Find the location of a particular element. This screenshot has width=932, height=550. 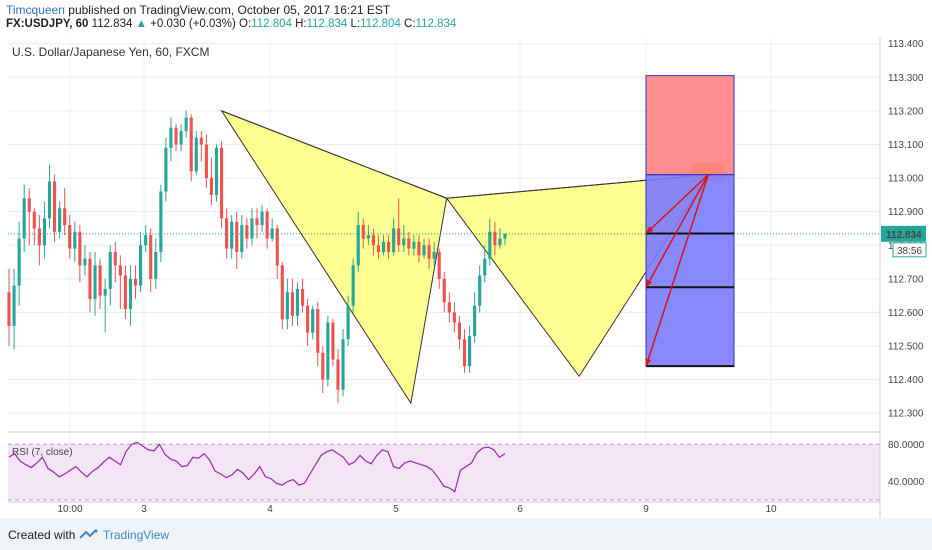

high-label: H: is located at coordinates (301, 24).